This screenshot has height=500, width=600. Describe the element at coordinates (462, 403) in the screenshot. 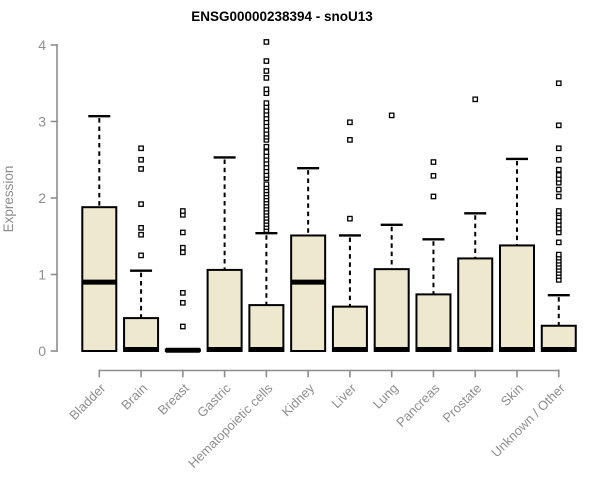

I see `x-tick-label-prostate: Prostate` at that location.